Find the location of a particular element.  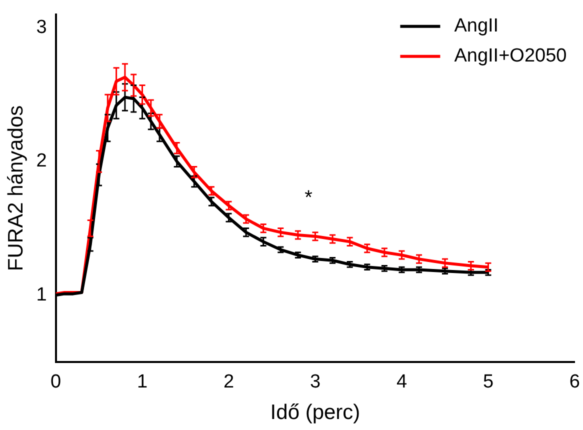

x-tick-label: 3 is located at coordinates (315, 382).